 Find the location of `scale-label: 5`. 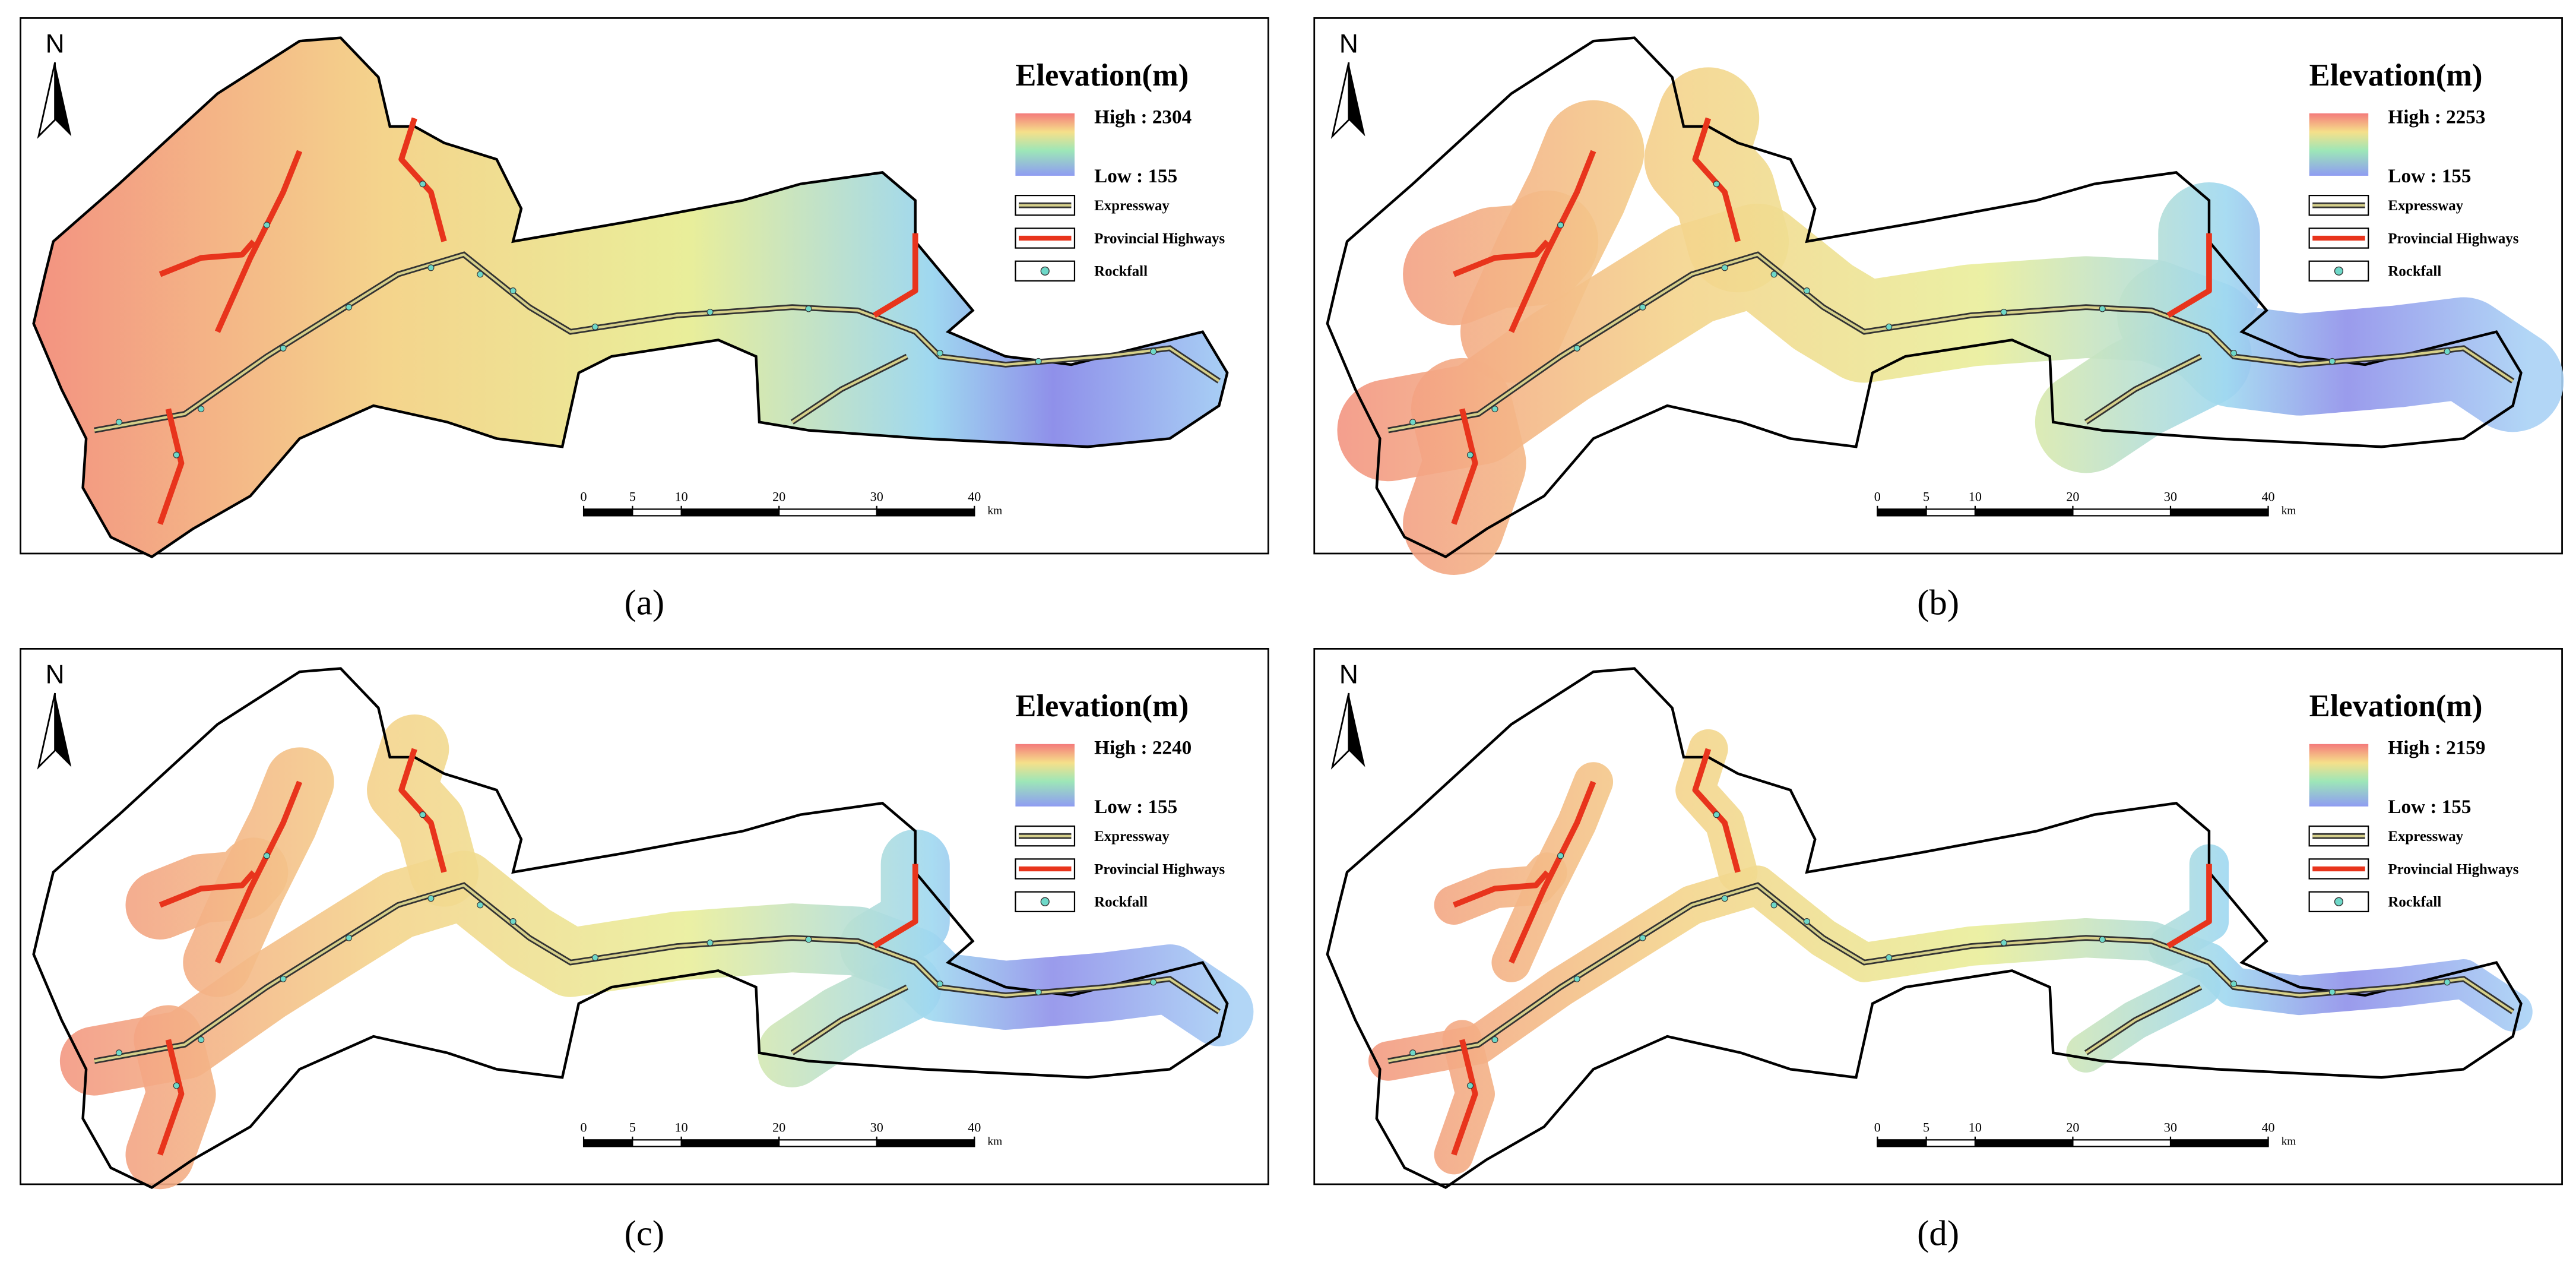

scale-label: 5 is located at coordinates (632, 1127).